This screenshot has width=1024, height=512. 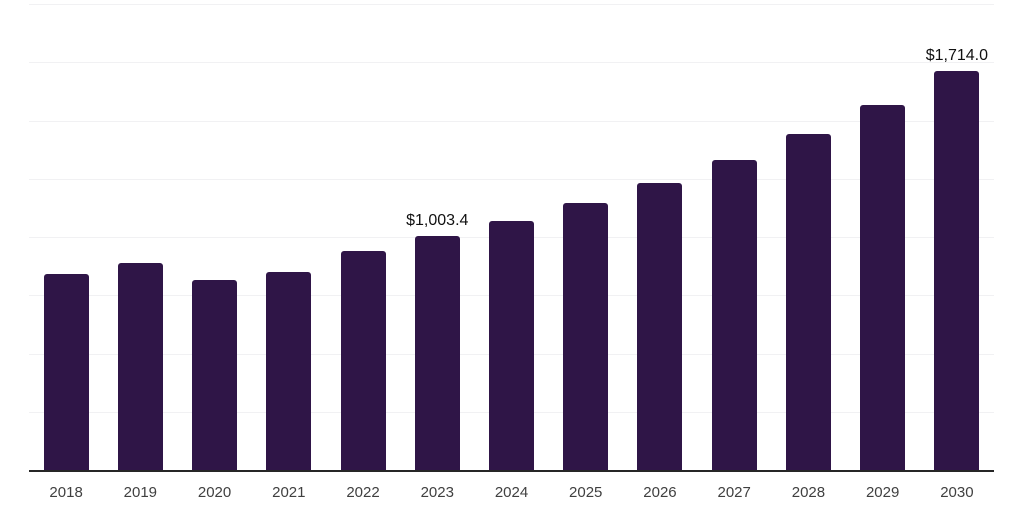 What do you see at coordinates (437, 492) in the screenshot?
I see `x-tick-label-2023: 2023` at bounding box center [437, 492].